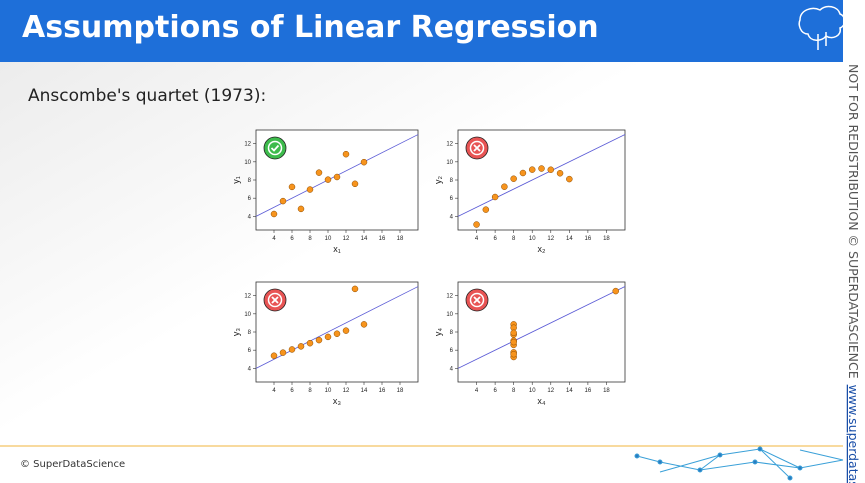 Image resolution: width=865 pixels, height=483 pixels. I want to click on y-axis-label: y₃, so click(236, 332).